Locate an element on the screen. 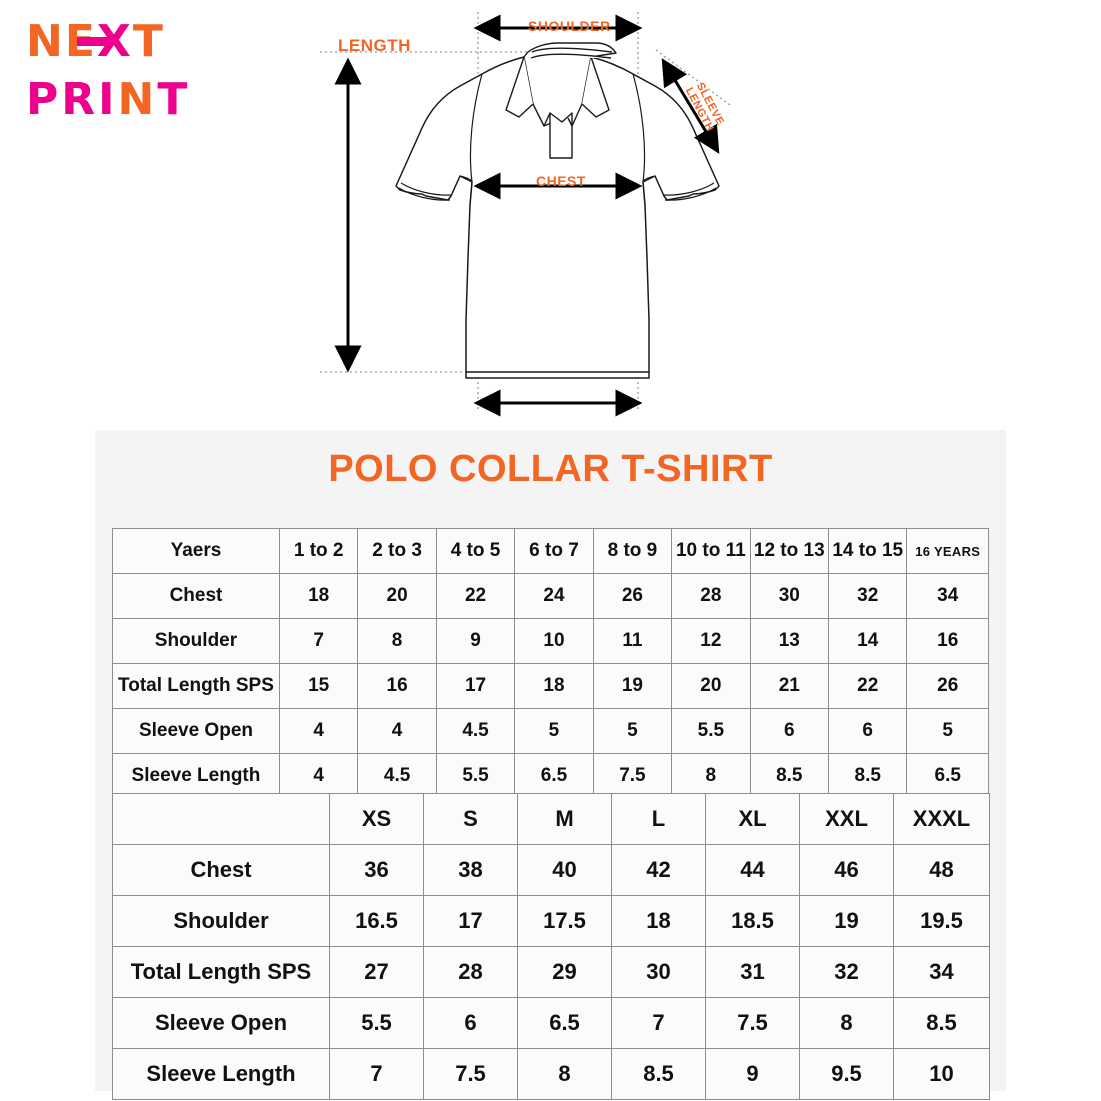 Image resolution: width=1101 pixels, height=1101 pixels. logo-letter-i2: I is located at coordinates (108, 99).